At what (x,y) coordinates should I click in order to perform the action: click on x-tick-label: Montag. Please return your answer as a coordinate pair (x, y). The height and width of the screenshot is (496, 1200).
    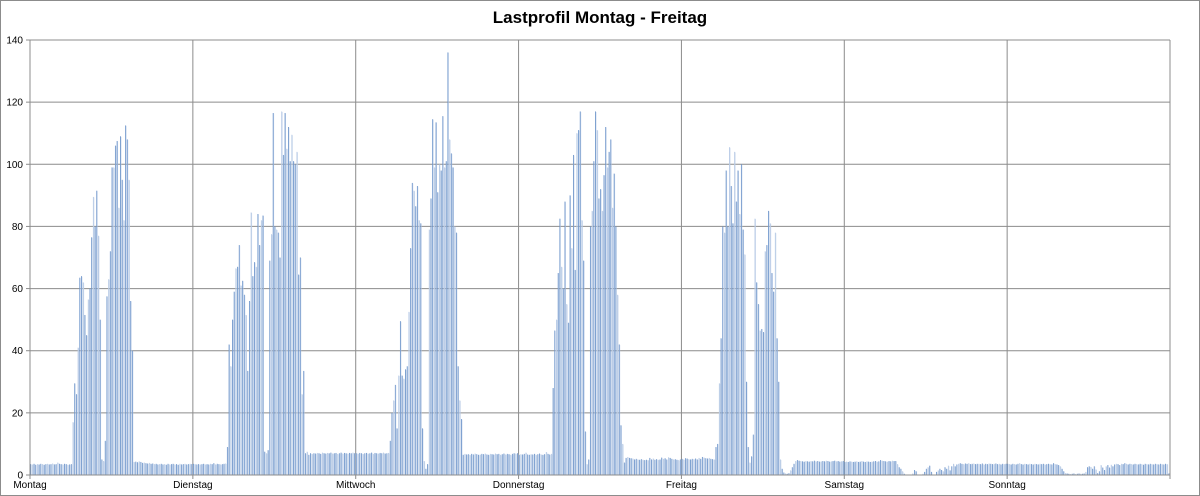
    Looking at the image, I should click on (29, 485).